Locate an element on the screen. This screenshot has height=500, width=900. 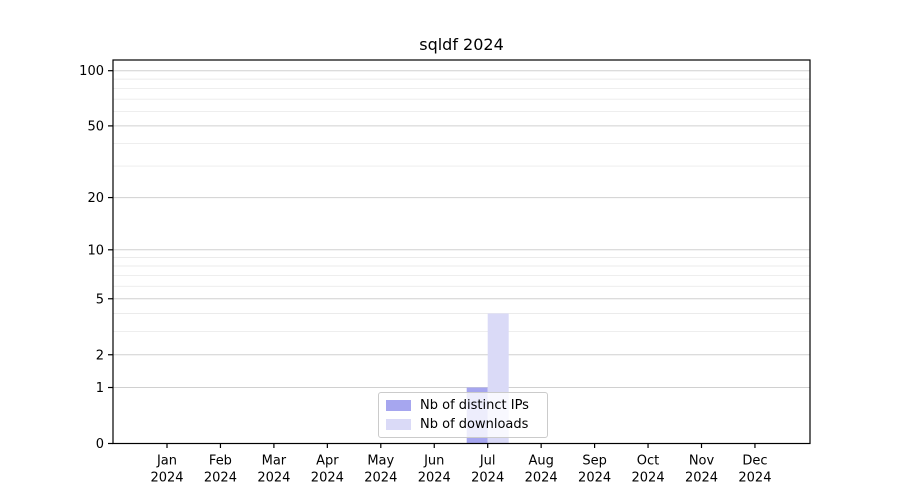
x-tick-label-month: Nov is located at coordinates (702, 461).